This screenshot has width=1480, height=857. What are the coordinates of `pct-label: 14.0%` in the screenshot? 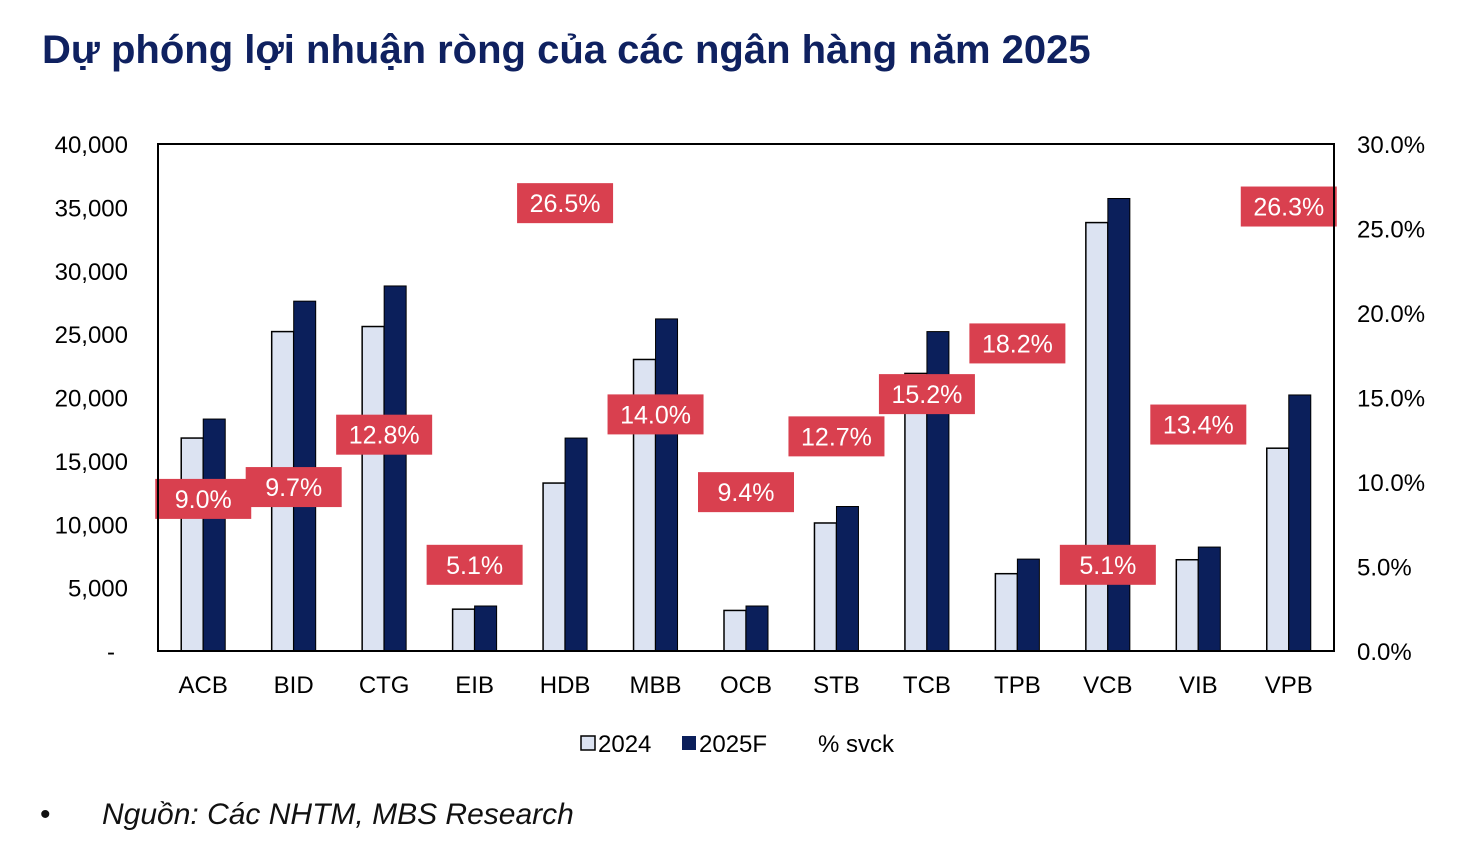 It's located at (655, 415).